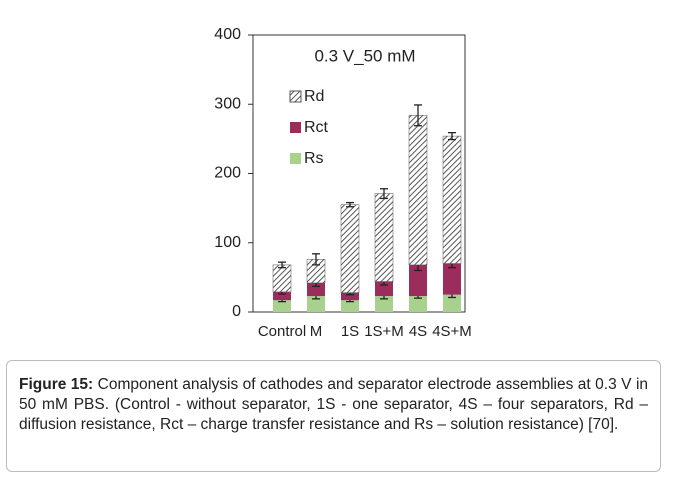 The height and width of the screenshot is (479, 673). What do you see at coordinates (316, 127) in the screenshot?
I see `legend-label: Rct` at bounding box center [316, 127].